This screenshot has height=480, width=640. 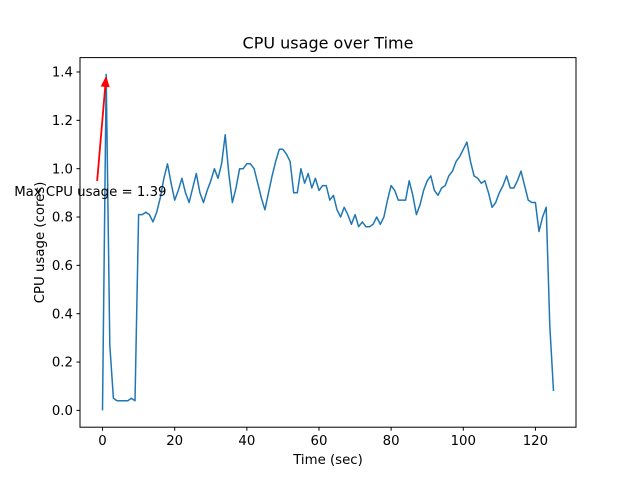 What do you see at coordinates (62, 314) in the screenshot?
I see `y-tick-label: 0.4` at bounding box center [62, 314].